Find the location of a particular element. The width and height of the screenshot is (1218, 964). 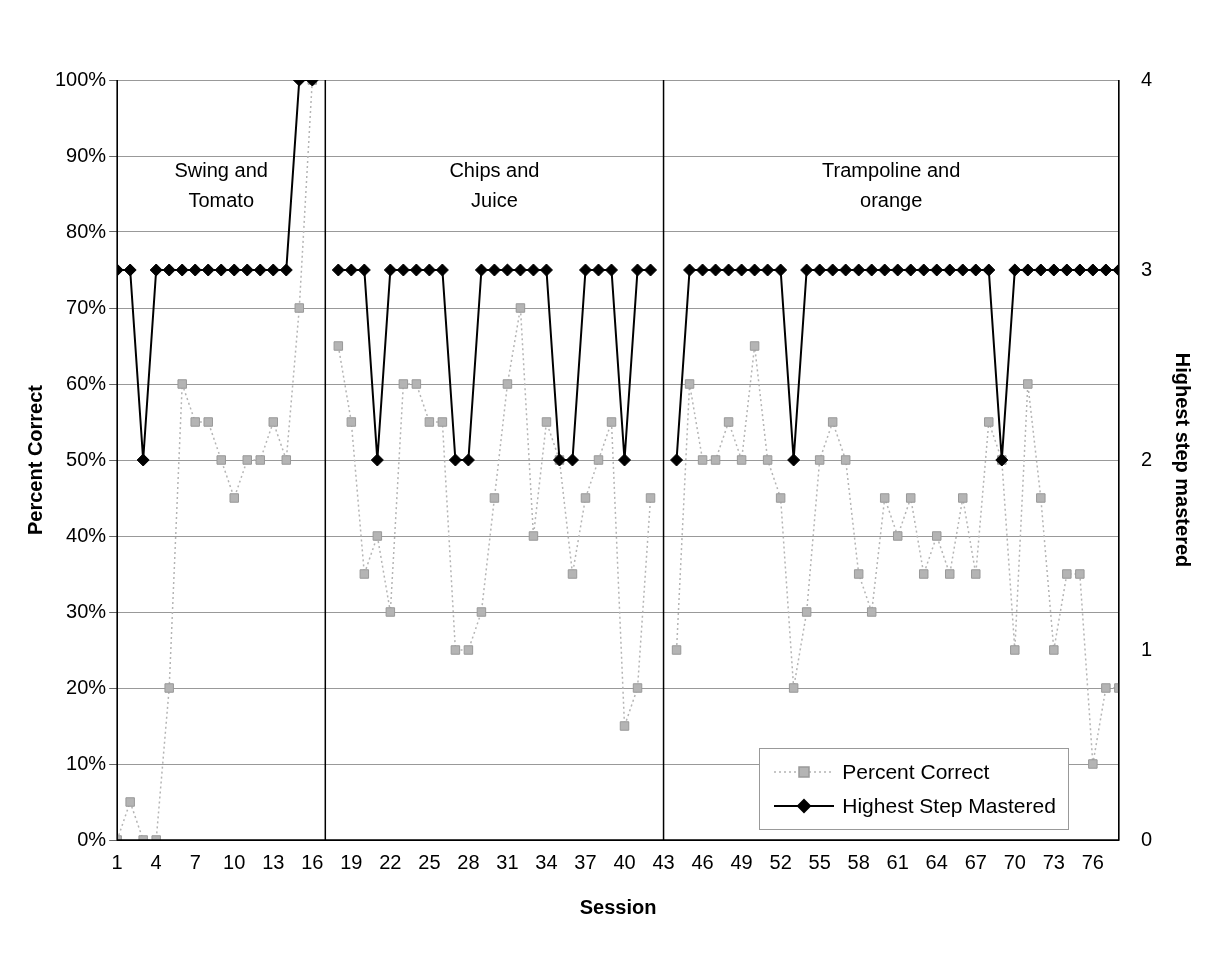

y2-tick-label: 3 is located at coordinates (1146, 268).